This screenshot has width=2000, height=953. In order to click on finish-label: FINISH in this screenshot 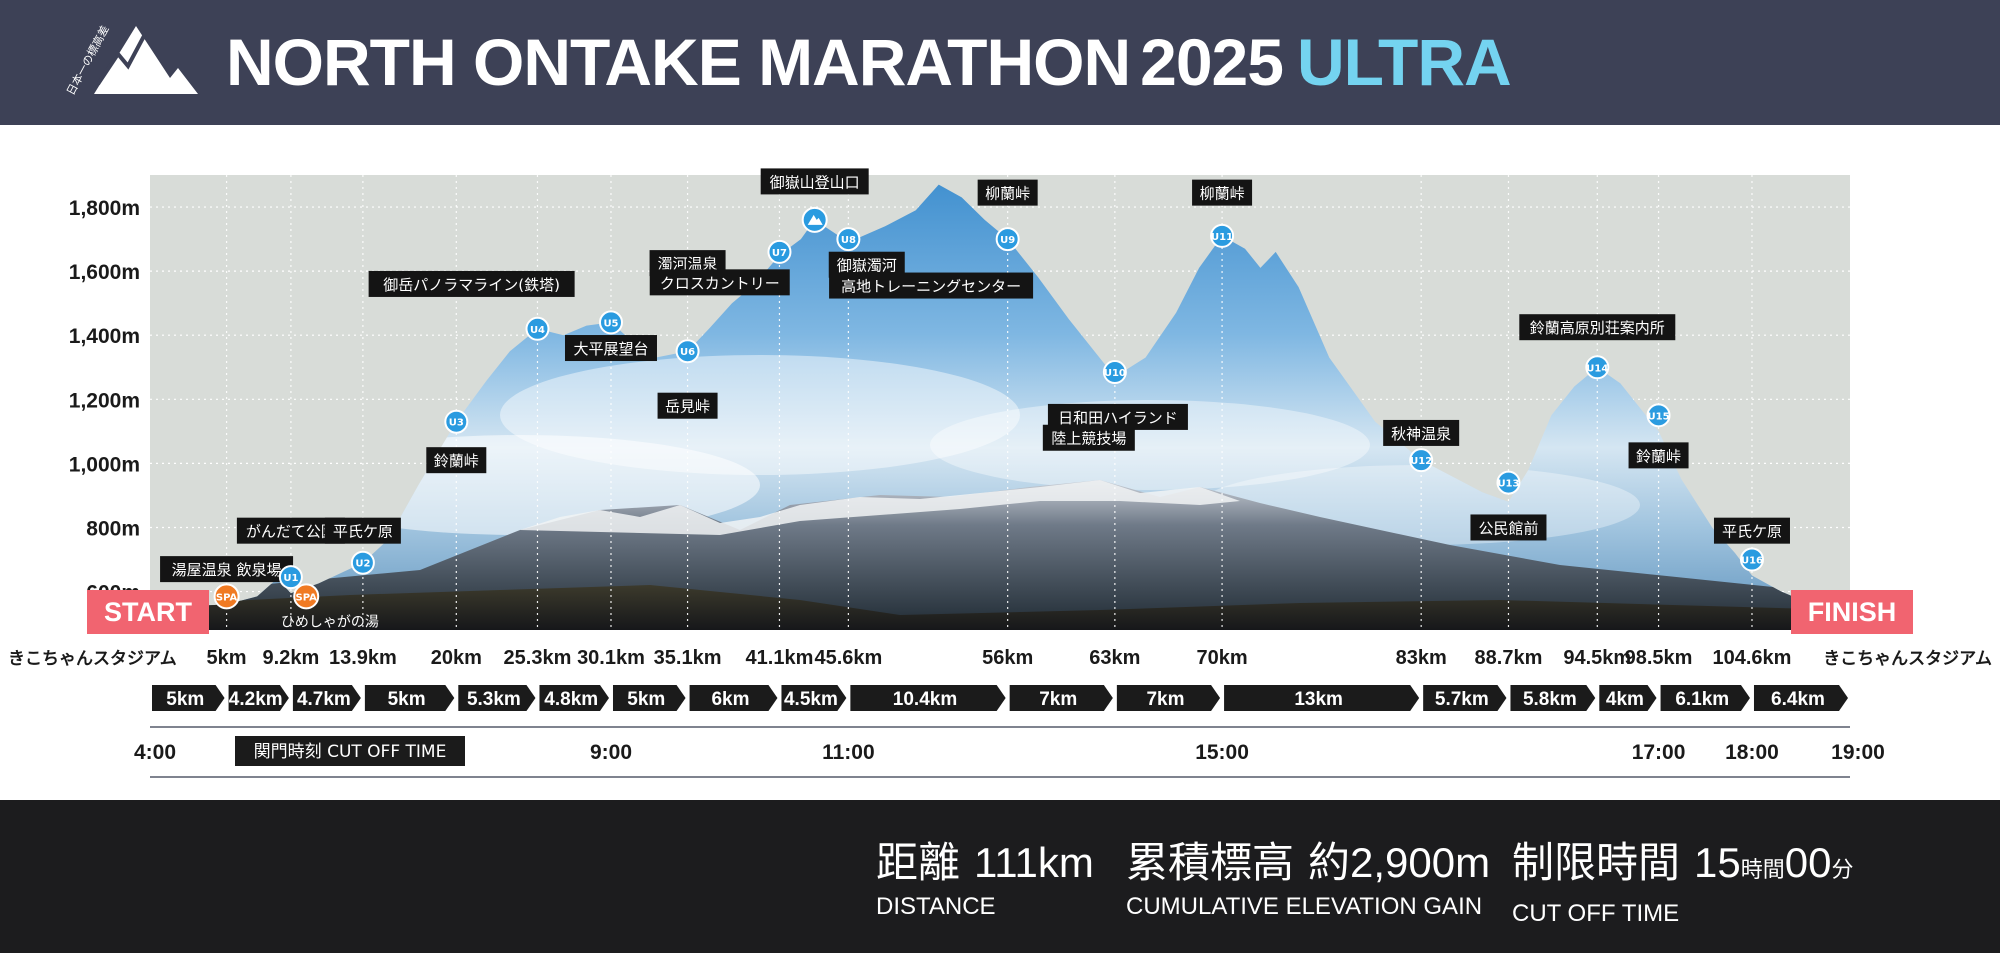, I will do `click(1852, 612)`.